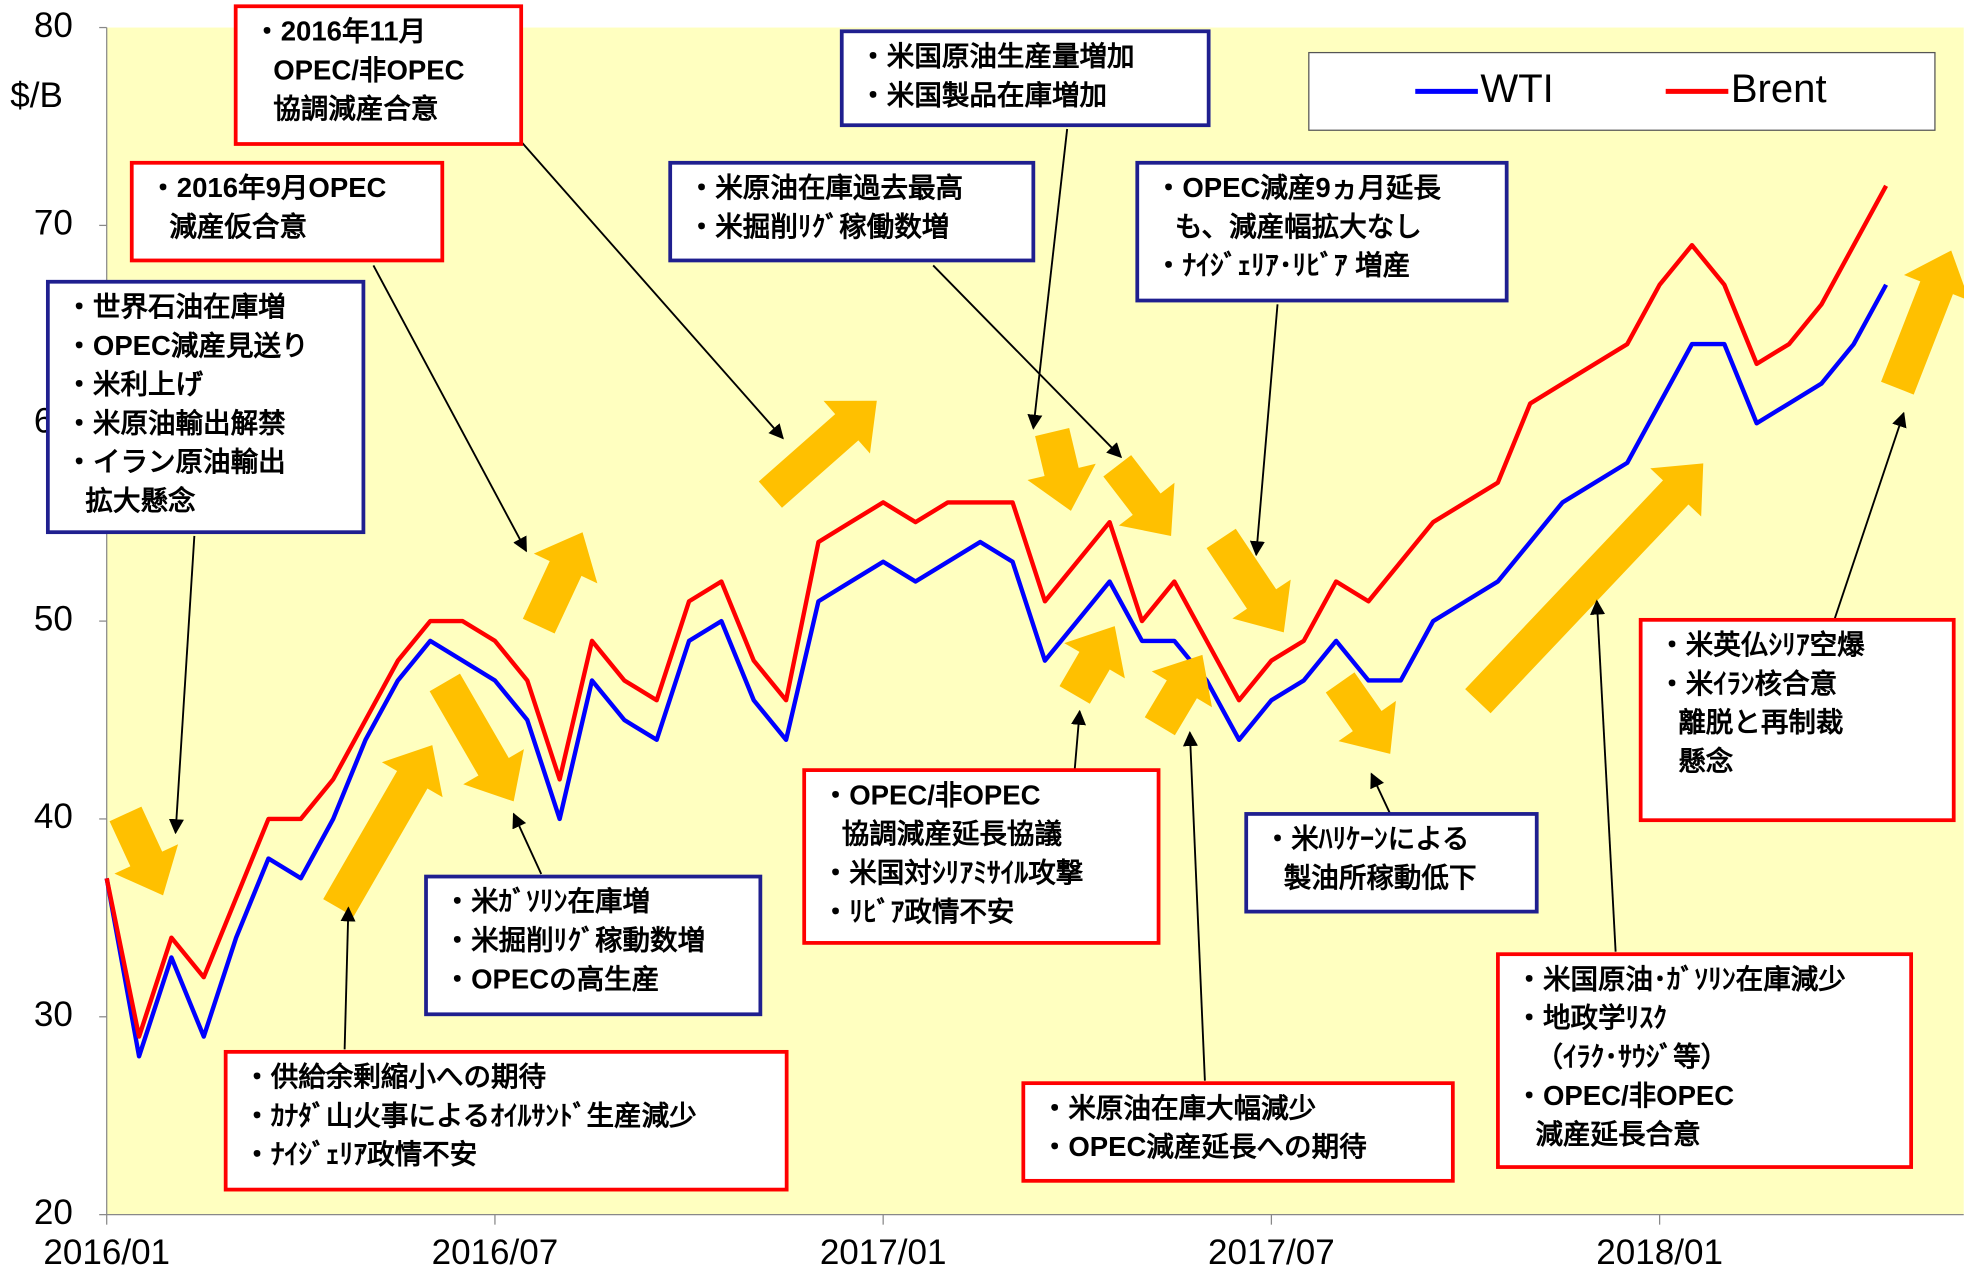 This screenshot has width=1964, height=1276. Describe the element at coordinates (1761, 644) in the screenshot. I see `annotation-text: ・米英仏ｼﾘｱ空爆` at that location.